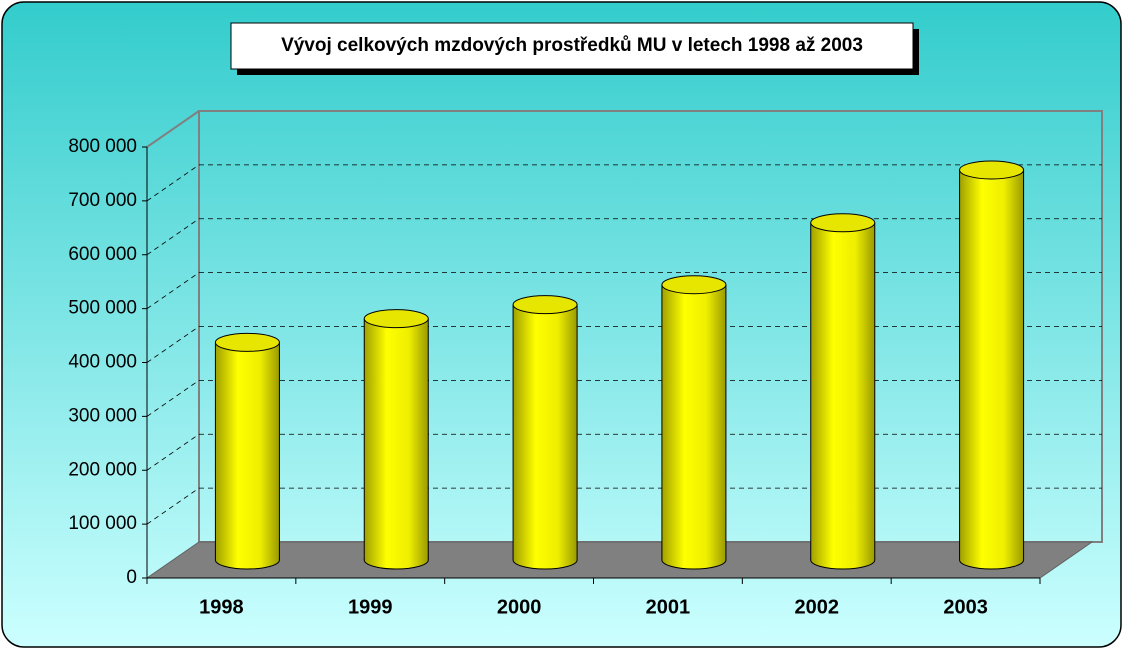  What do you see at coordinates (102, 415) in the screenshot?
I see `y-tick-label: 300 000` at bounding box center [102, 415].